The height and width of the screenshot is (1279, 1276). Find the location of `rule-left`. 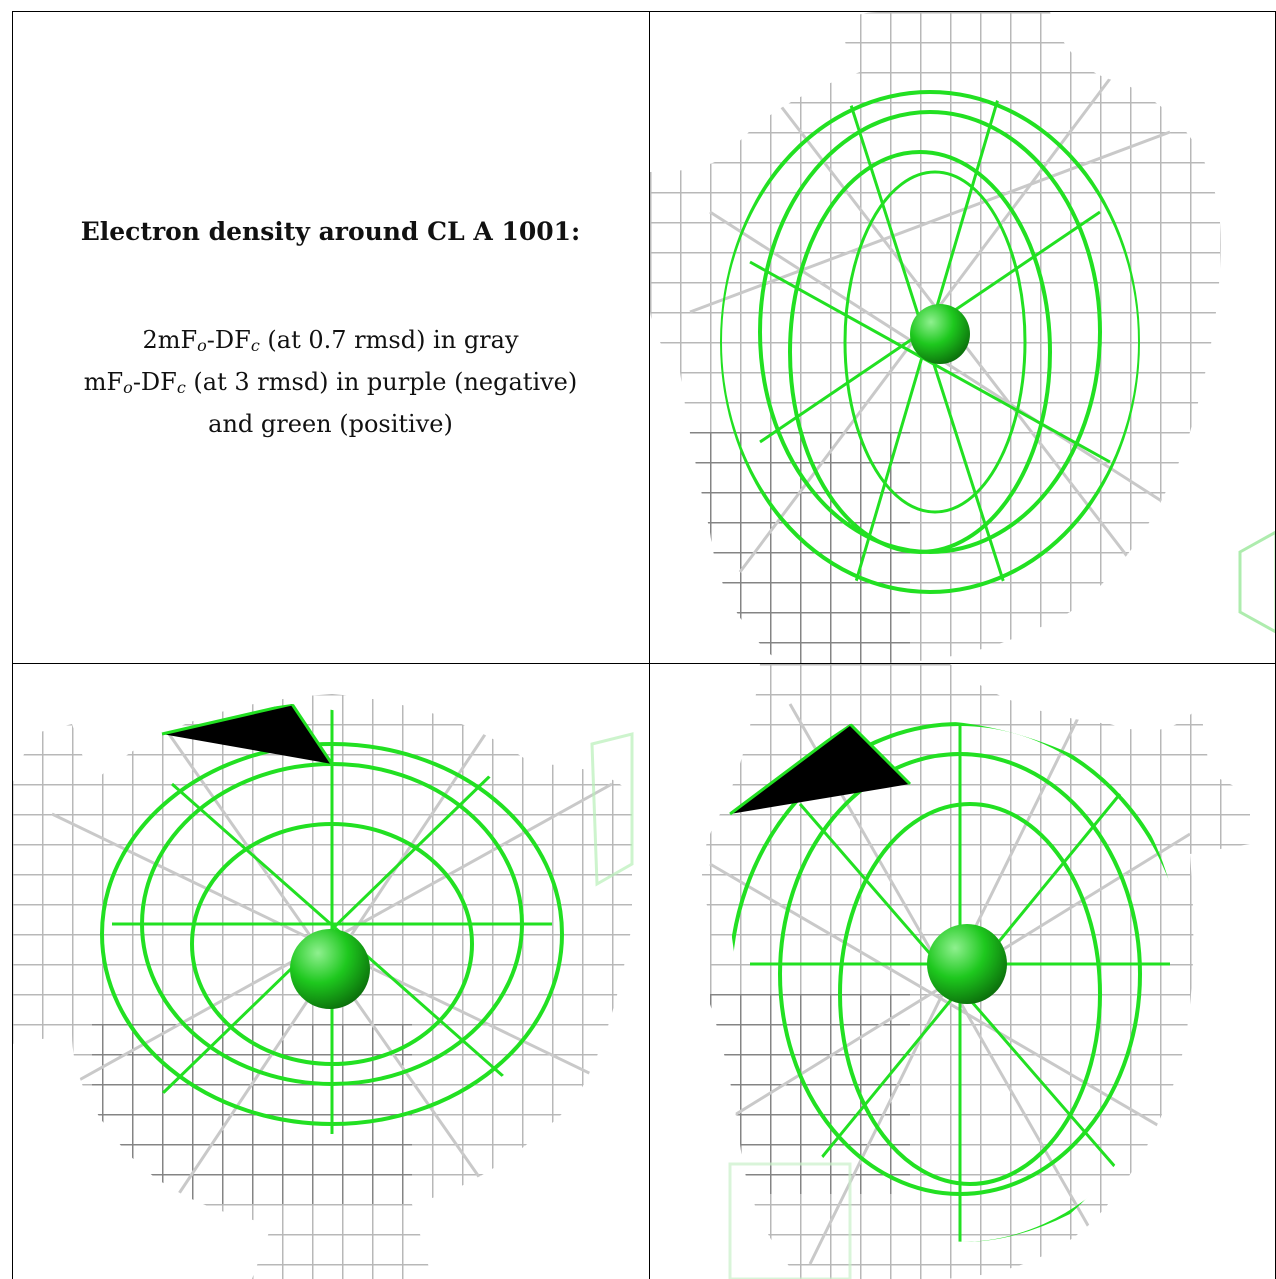

rule-left is located at coordinates (12, 645).